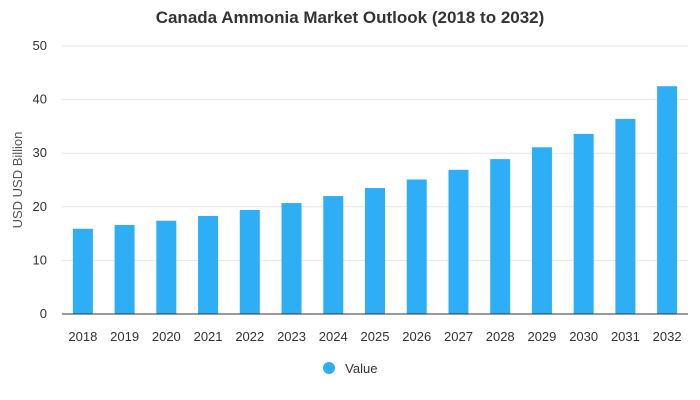 Image resolution: width=700 pixels, height=400 pixels. I want to click on bar-2027, so click(458, 241).